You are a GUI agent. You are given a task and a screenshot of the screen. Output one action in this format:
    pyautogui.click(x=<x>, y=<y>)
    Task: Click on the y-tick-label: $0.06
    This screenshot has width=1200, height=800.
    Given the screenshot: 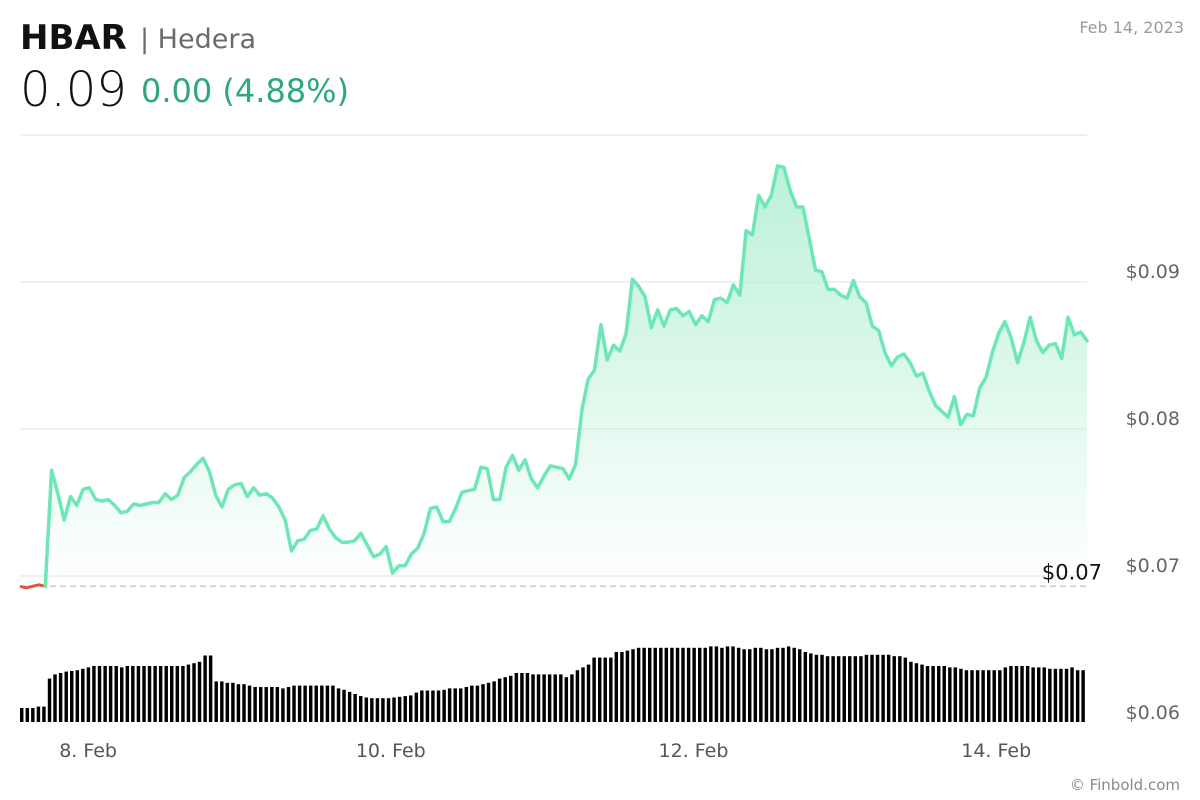 What is the action you would take?
    pyautogui.click(x=1153, y=713)
    